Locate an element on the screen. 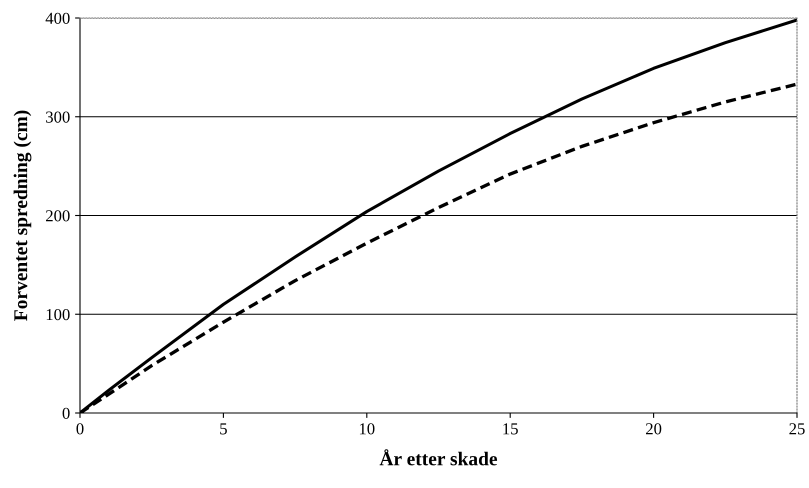 This screenshot has height=488, width=809. x-tick-label: 10 is located at coordinates (367, 428).